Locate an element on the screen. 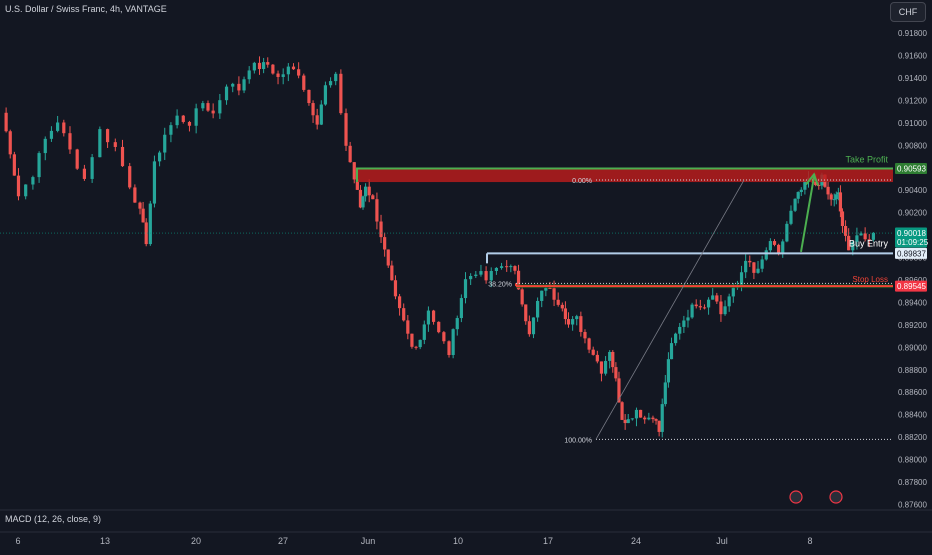 The image size is (932, 555). entry-price-badge-bg is located at coordinates (911, 253).